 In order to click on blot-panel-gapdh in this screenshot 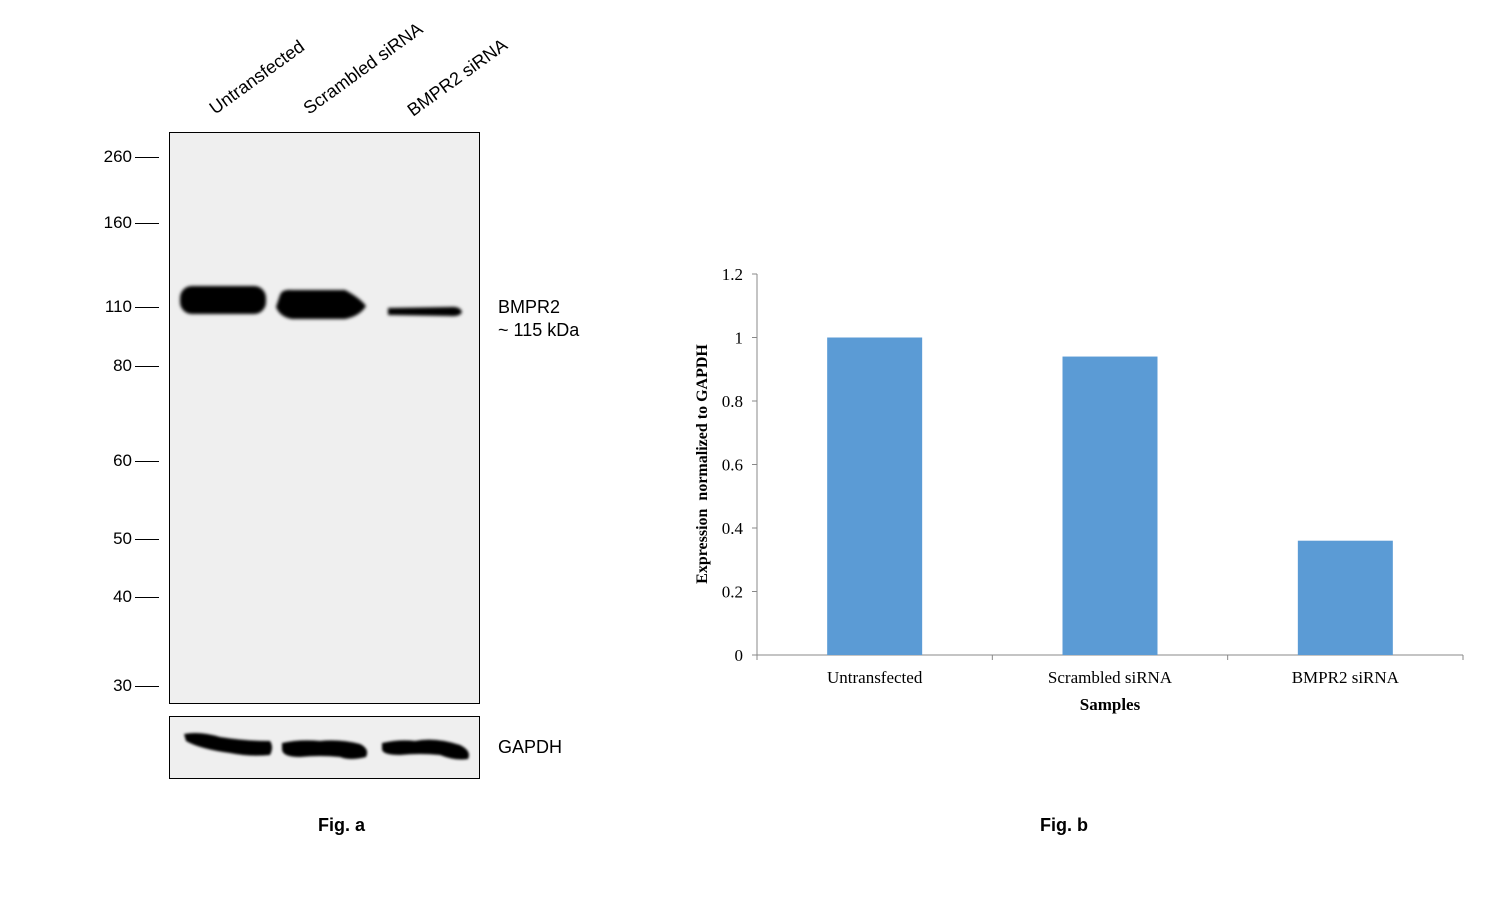, I will do `click(324, 747)`.